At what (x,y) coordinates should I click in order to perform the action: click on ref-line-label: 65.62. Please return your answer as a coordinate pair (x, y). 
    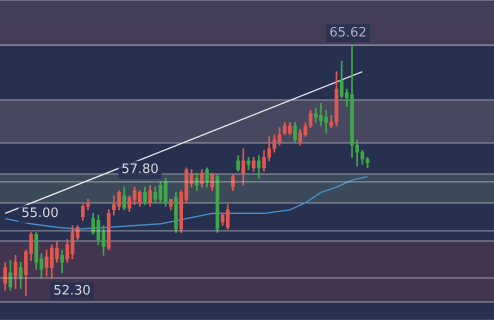
    Looking at the image, I should click on (348, 32).